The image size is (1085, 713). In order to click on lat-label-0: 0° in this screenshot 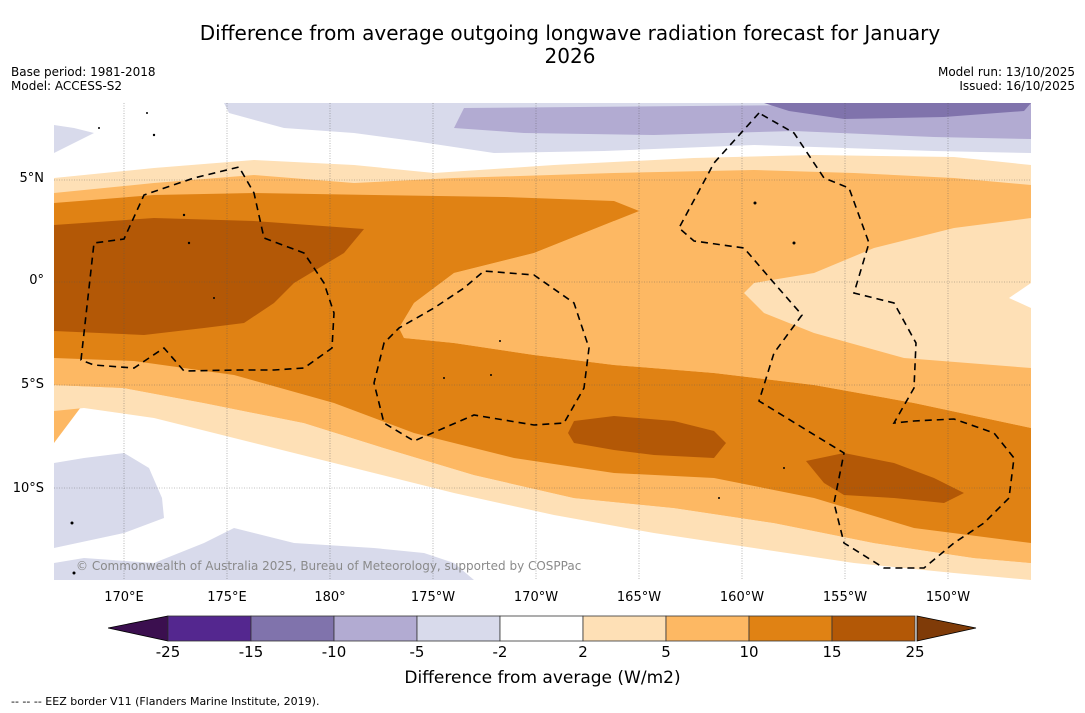, I will do `click(36, 280)`.